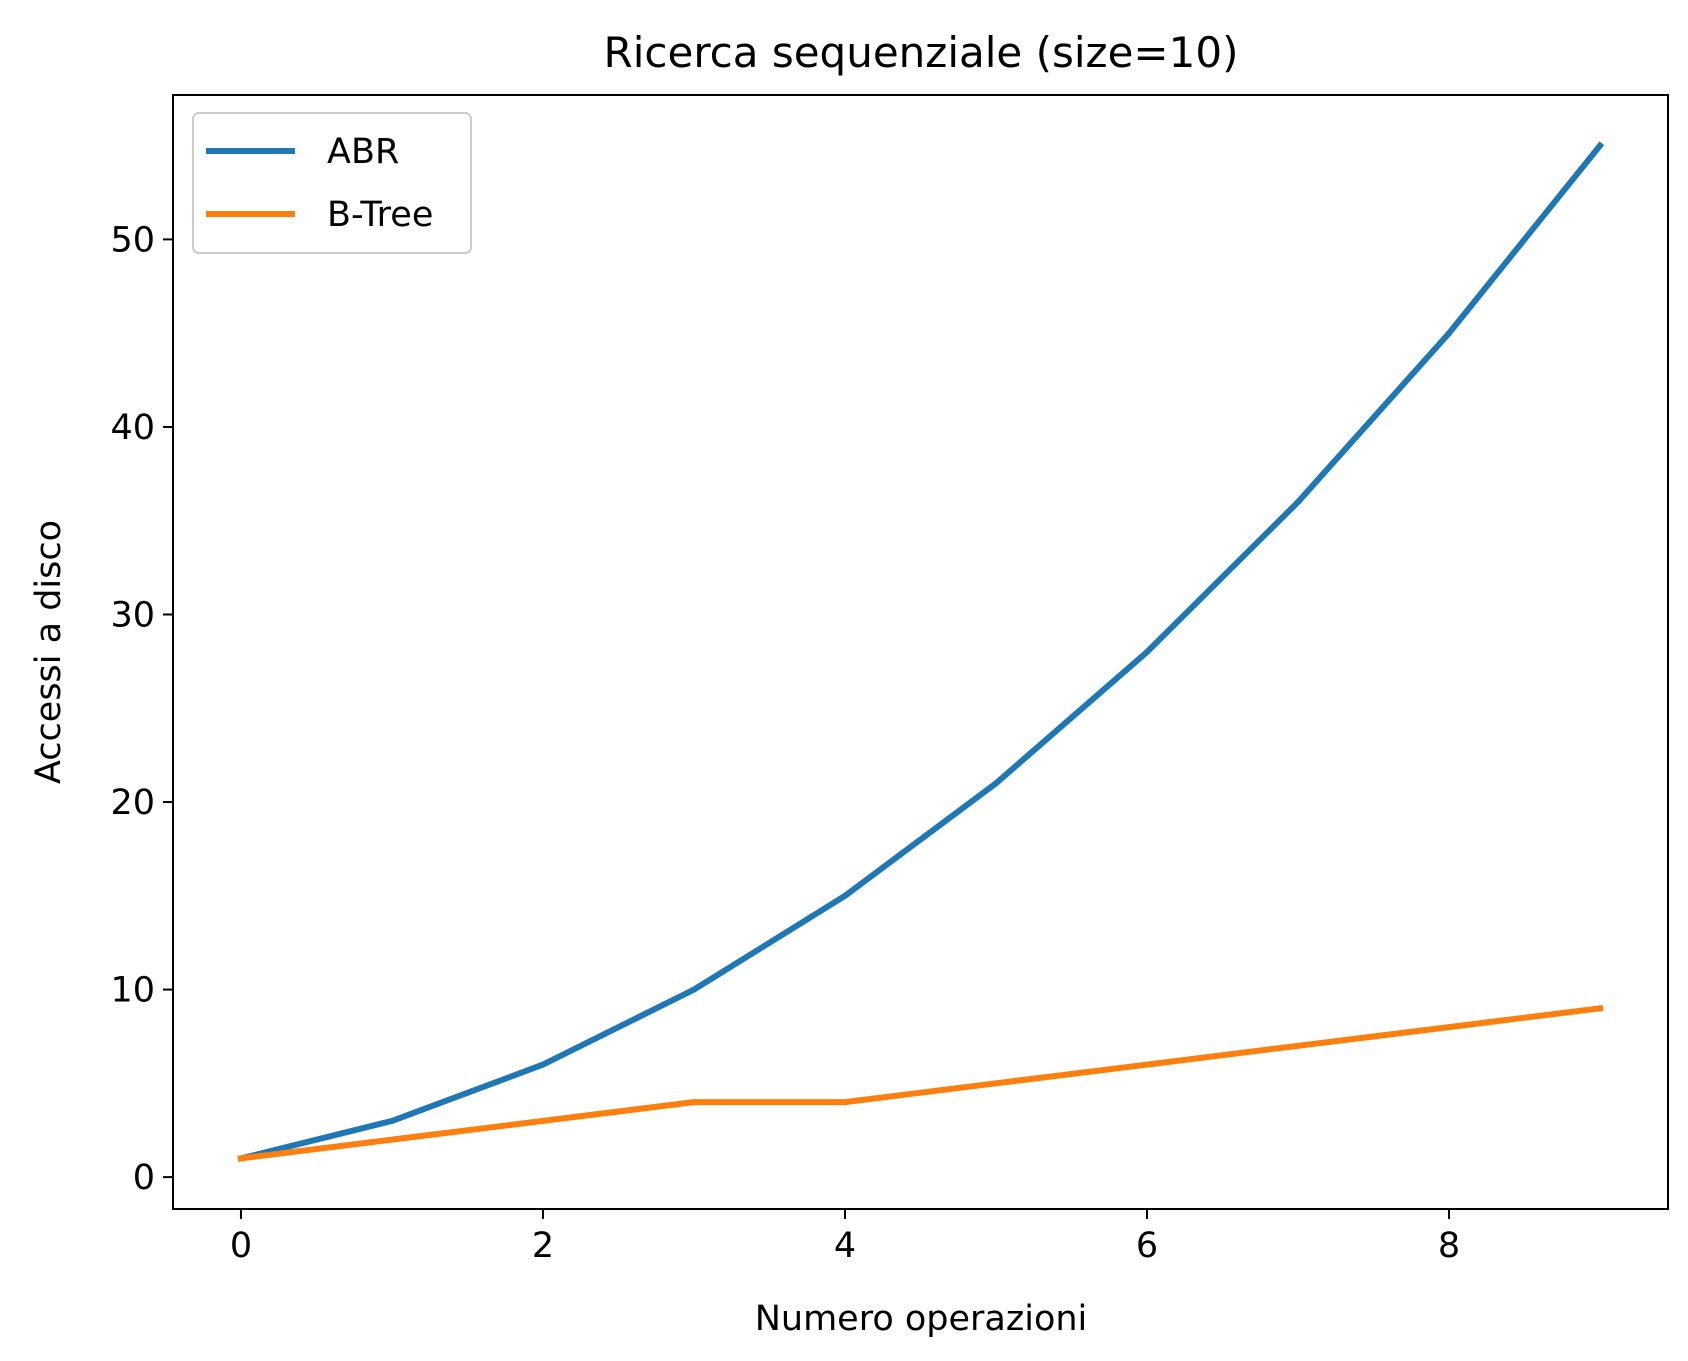 This screenshot has width=1688, height=1361. I want to click on x-tick-label: 4, so click(845, 1246).